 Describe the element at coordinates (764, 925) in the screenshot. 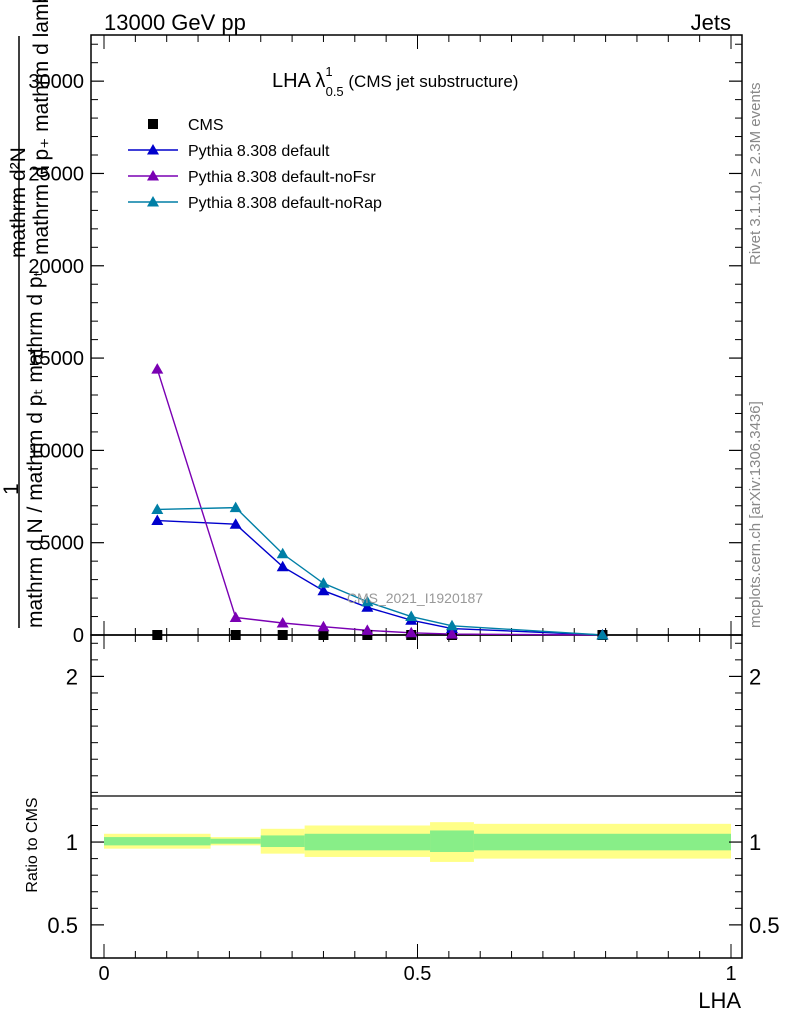

I see `ratio-y-tick-label-right: 0.5` at that location.